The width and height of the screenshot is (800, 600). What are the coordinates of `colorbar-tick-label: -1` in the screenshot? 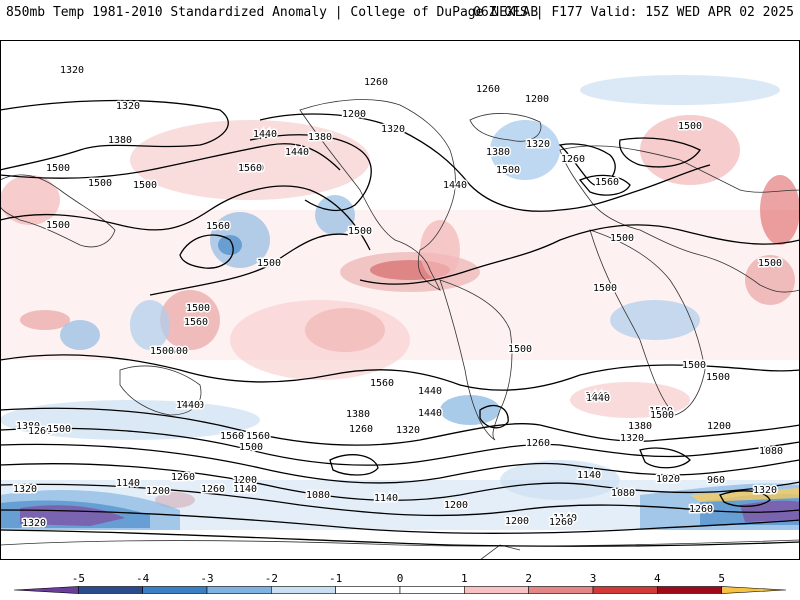 It's located at (335, 578).